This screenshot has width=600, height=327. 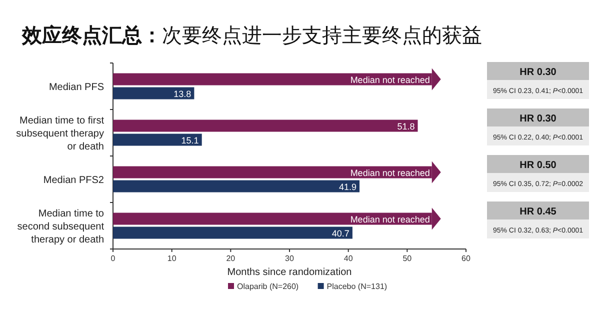 What do you see at coordinates (190, 140) in the screenshot?
I see `data-label: 15.1` at bounding box center [190, 140].